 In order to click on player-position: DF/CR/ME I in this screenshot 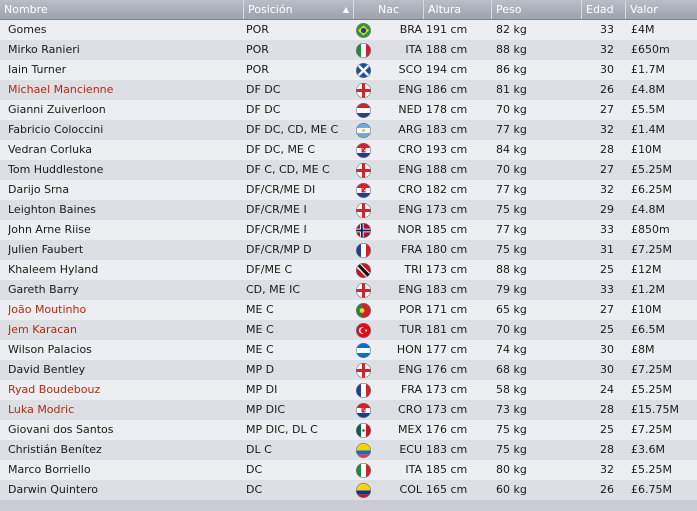, I will do `click(276, 209)`.